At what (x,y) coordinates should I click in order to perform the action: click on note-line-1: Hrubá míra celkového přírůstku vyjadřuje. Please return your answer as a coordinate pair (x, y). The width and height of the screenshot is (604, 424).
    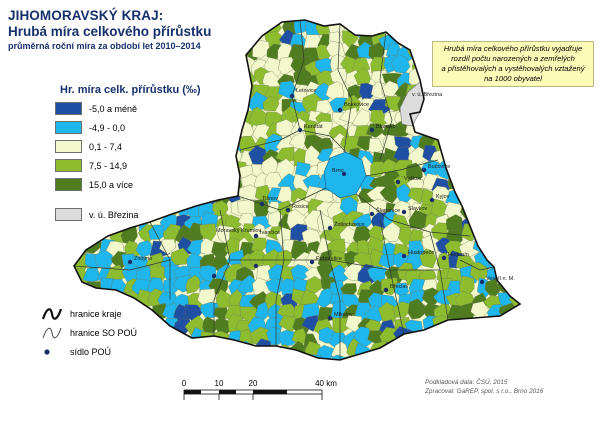
    Looking at the image, I should click on (513, 48).